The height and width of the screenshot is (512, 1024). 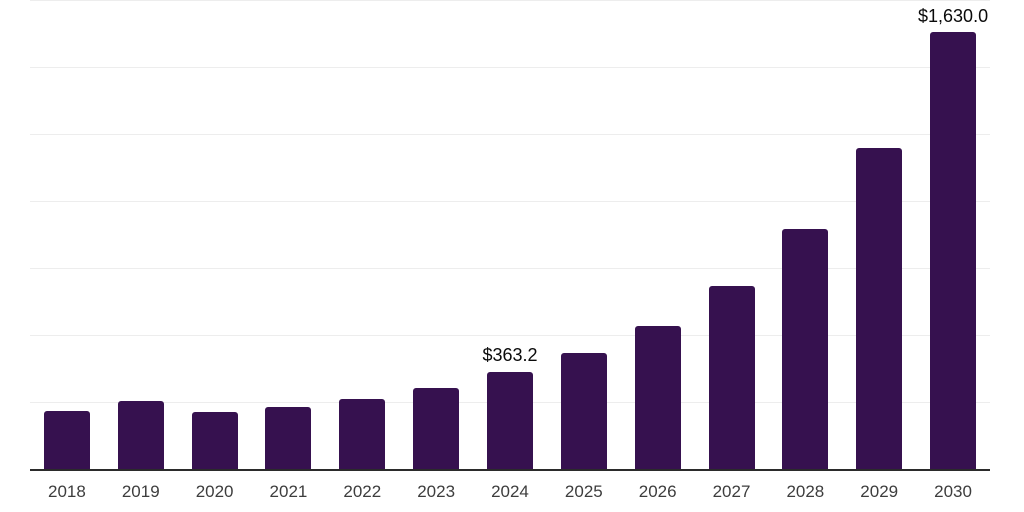 What do you see at coordinates (583, 411) in the screenshot?
I see `bar-2025` at bounding box center [583, 411].